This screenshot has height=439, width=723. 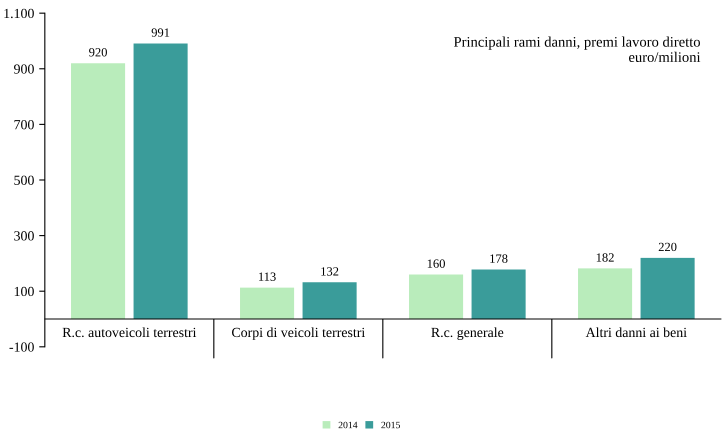 What do you see at coordinates (467, 333) in the screenshot?
I see `x-tick-label: R.c. generale` at bounding box center [467, 333].